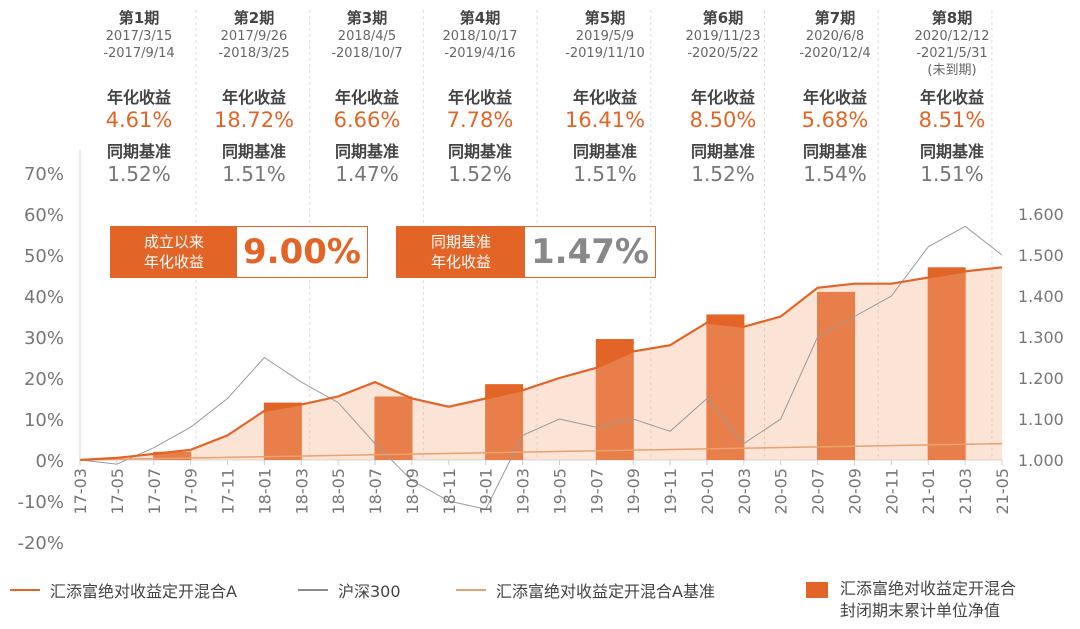  What do you see at coordinates (1041, 296) in the screenshot?
I see `y-tick-right: 1.400` at bounding box center [1041, 296].